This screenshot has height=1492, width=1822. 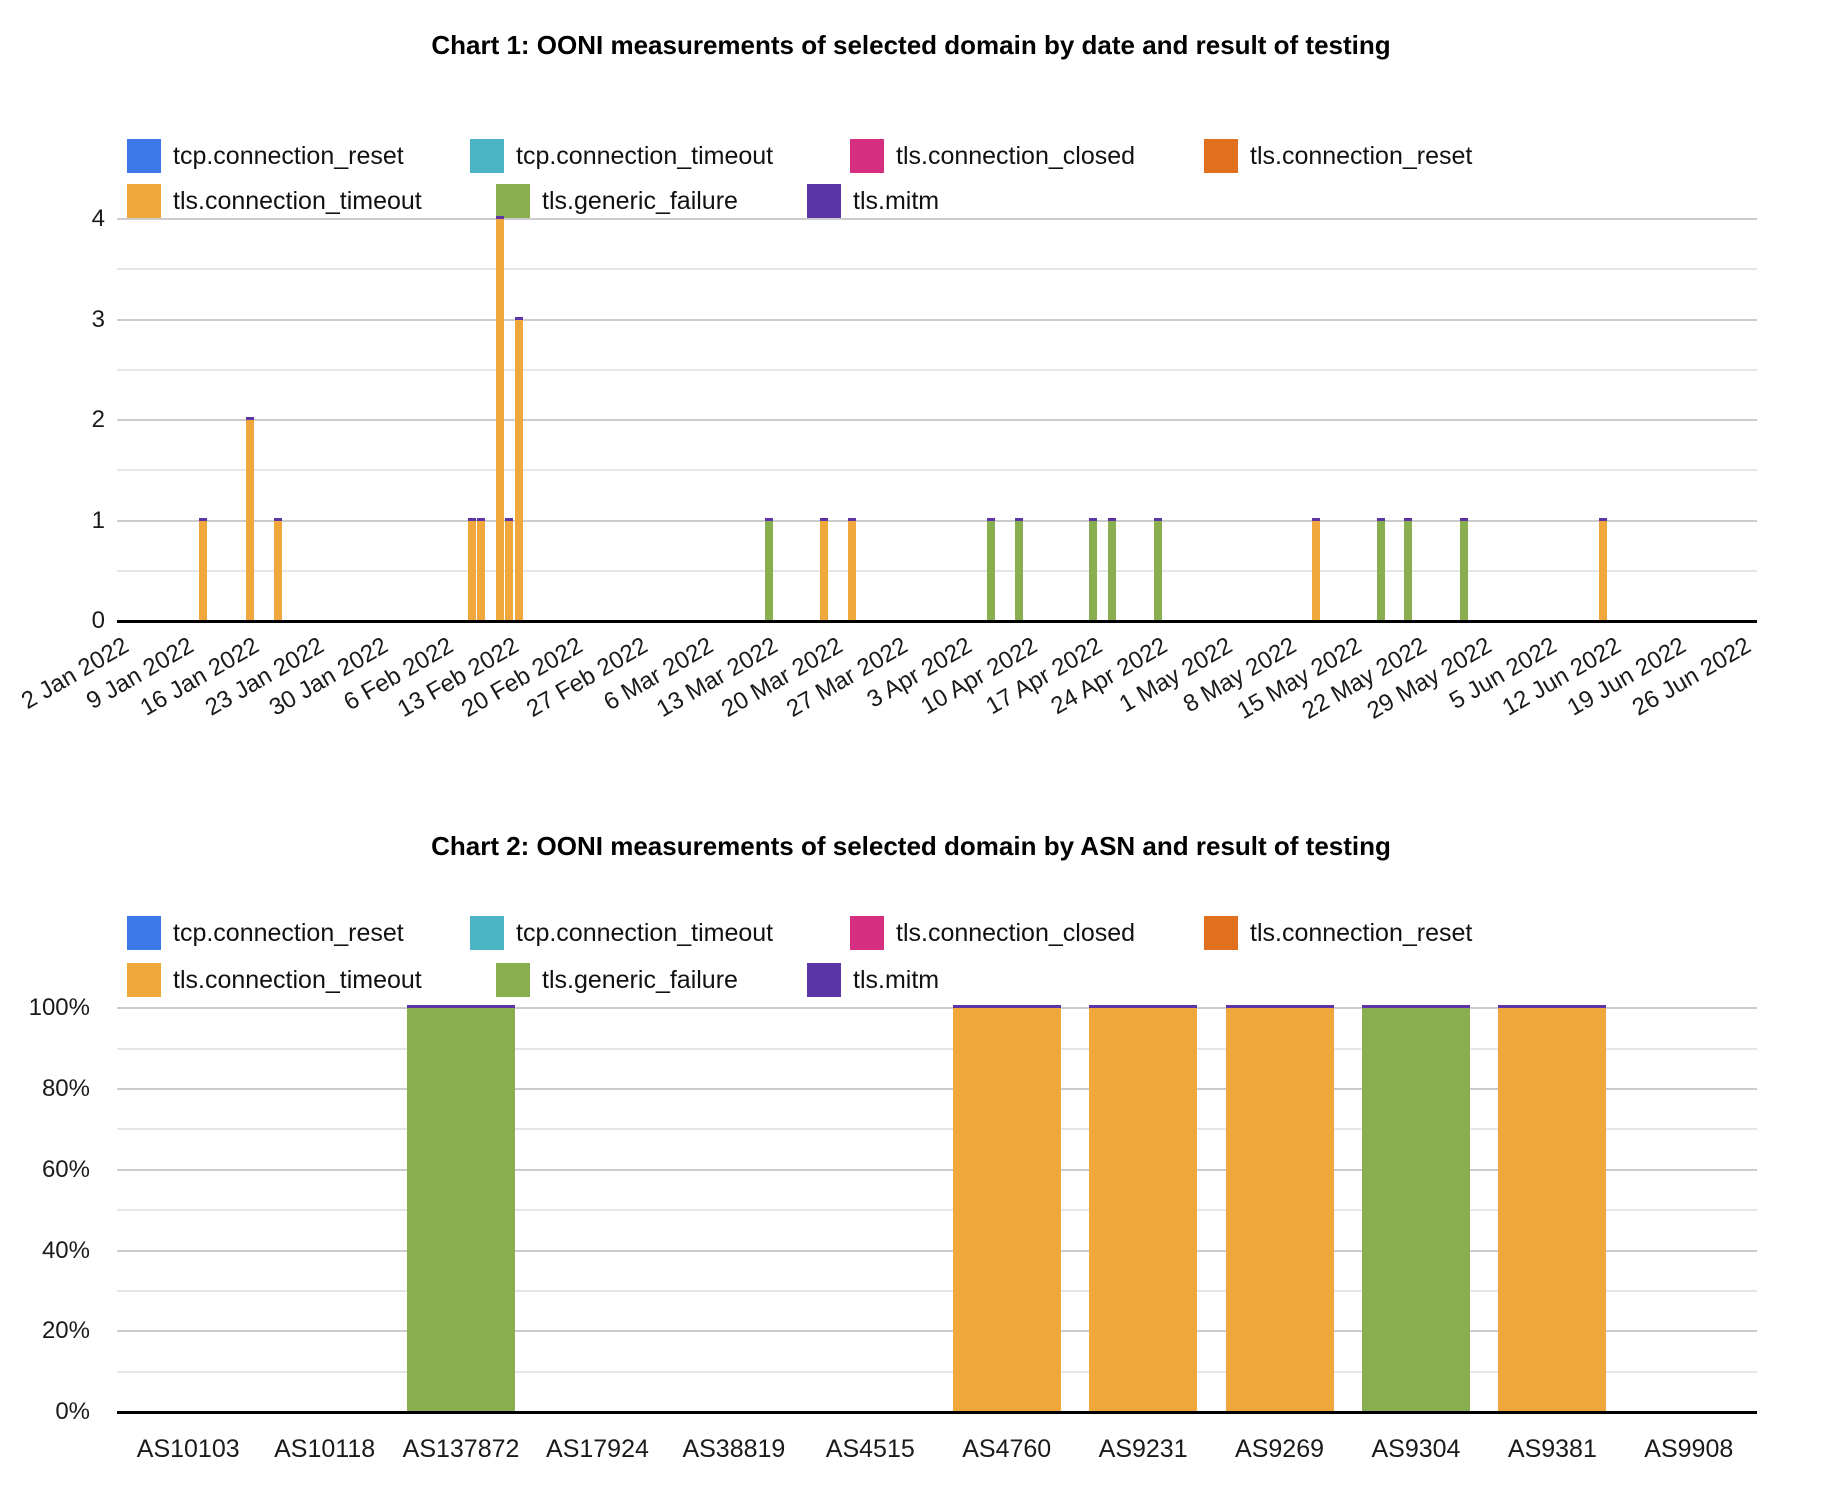 I want to click on chart2-category-label-AS4515: AS4515, so click(x=870, y=1449).